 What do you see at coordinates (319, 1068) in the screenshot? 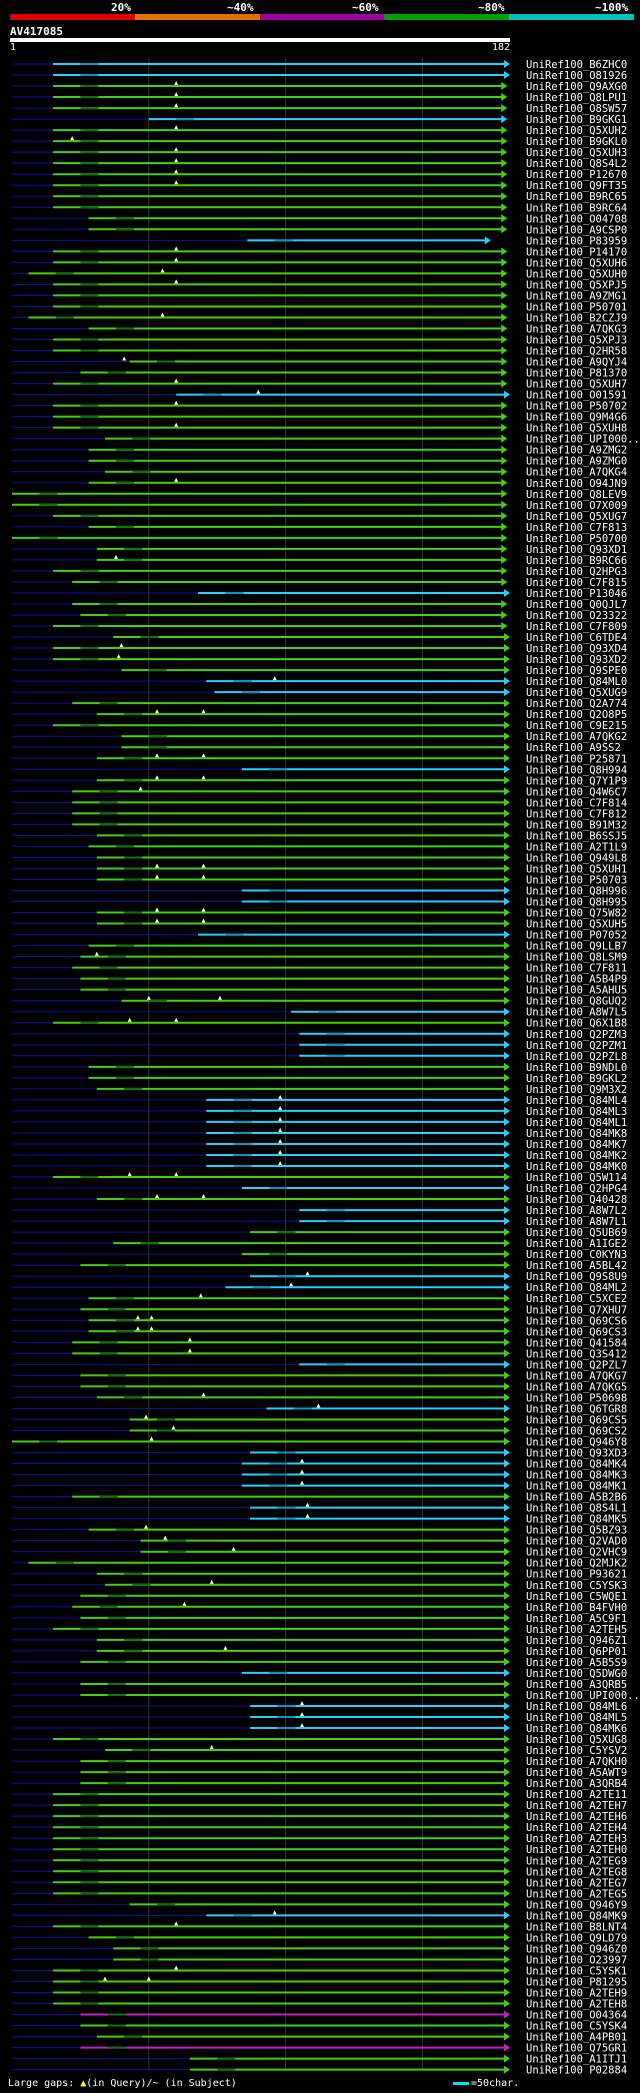
I see `hit-row: UniRef100_B9NDL0` at bounding box center [319, 1068].